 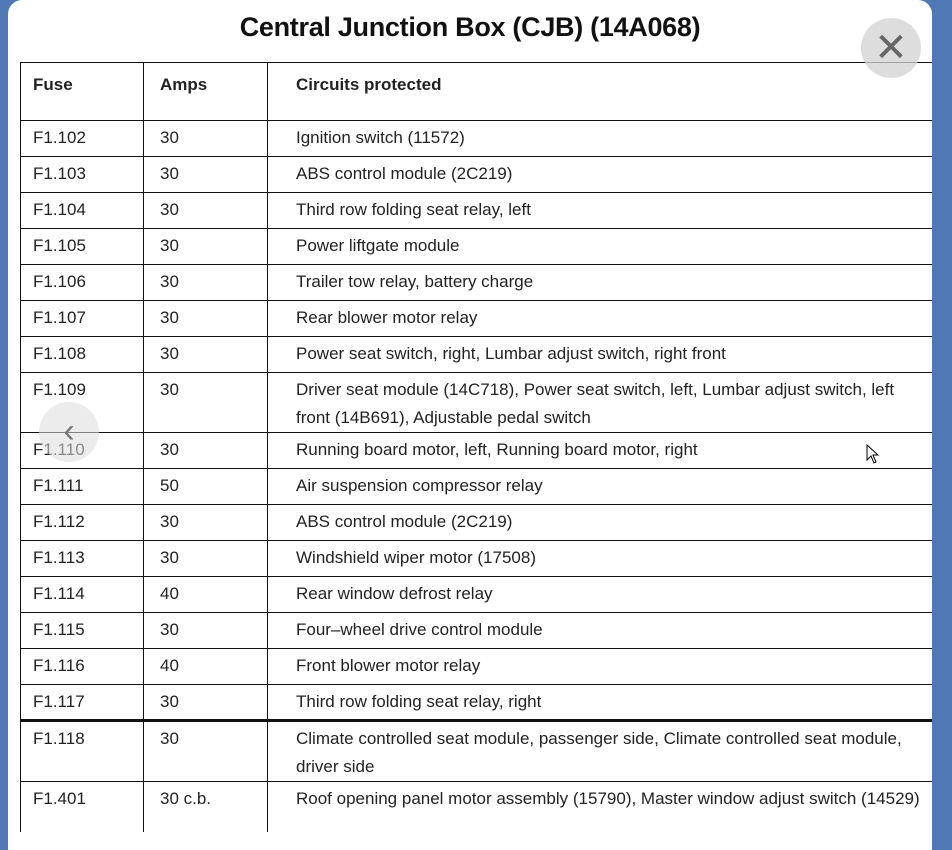 I want to click on fuse-cell: F1.113, so click(x=82, y=558).